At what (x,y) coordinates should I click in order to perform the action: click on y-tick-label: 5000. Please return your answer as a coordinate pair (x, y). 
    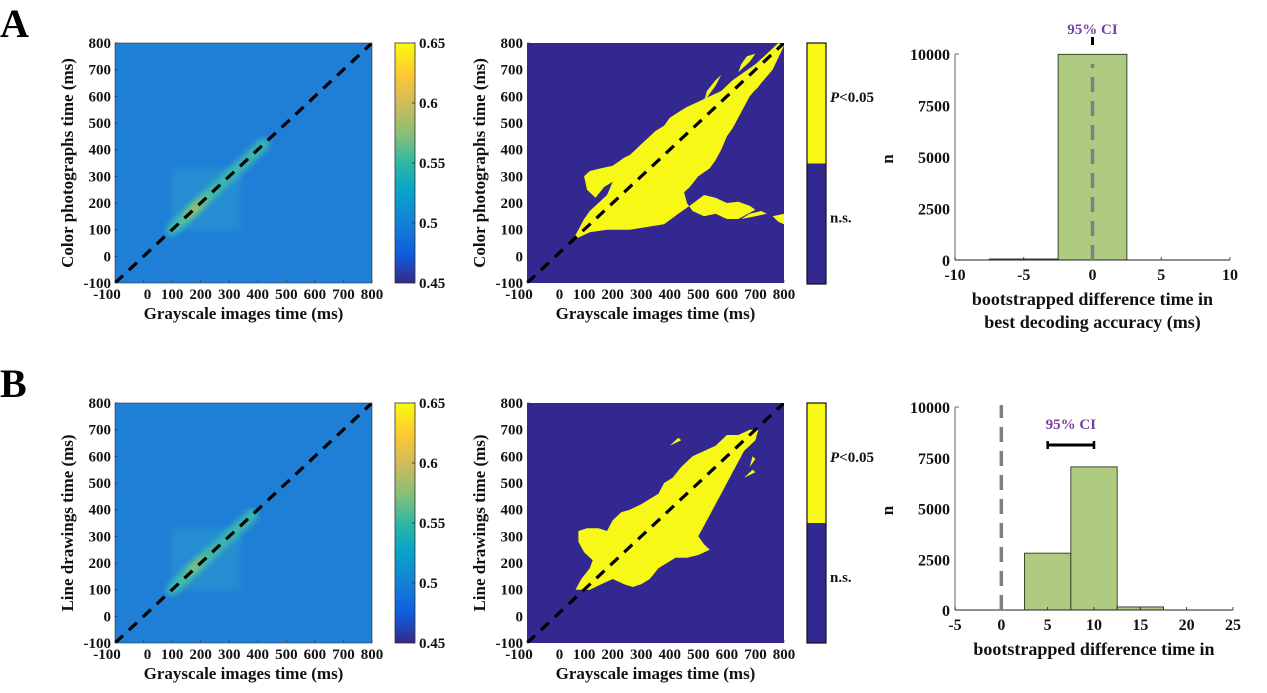
    Looking at the image, I should click on (934, 510).